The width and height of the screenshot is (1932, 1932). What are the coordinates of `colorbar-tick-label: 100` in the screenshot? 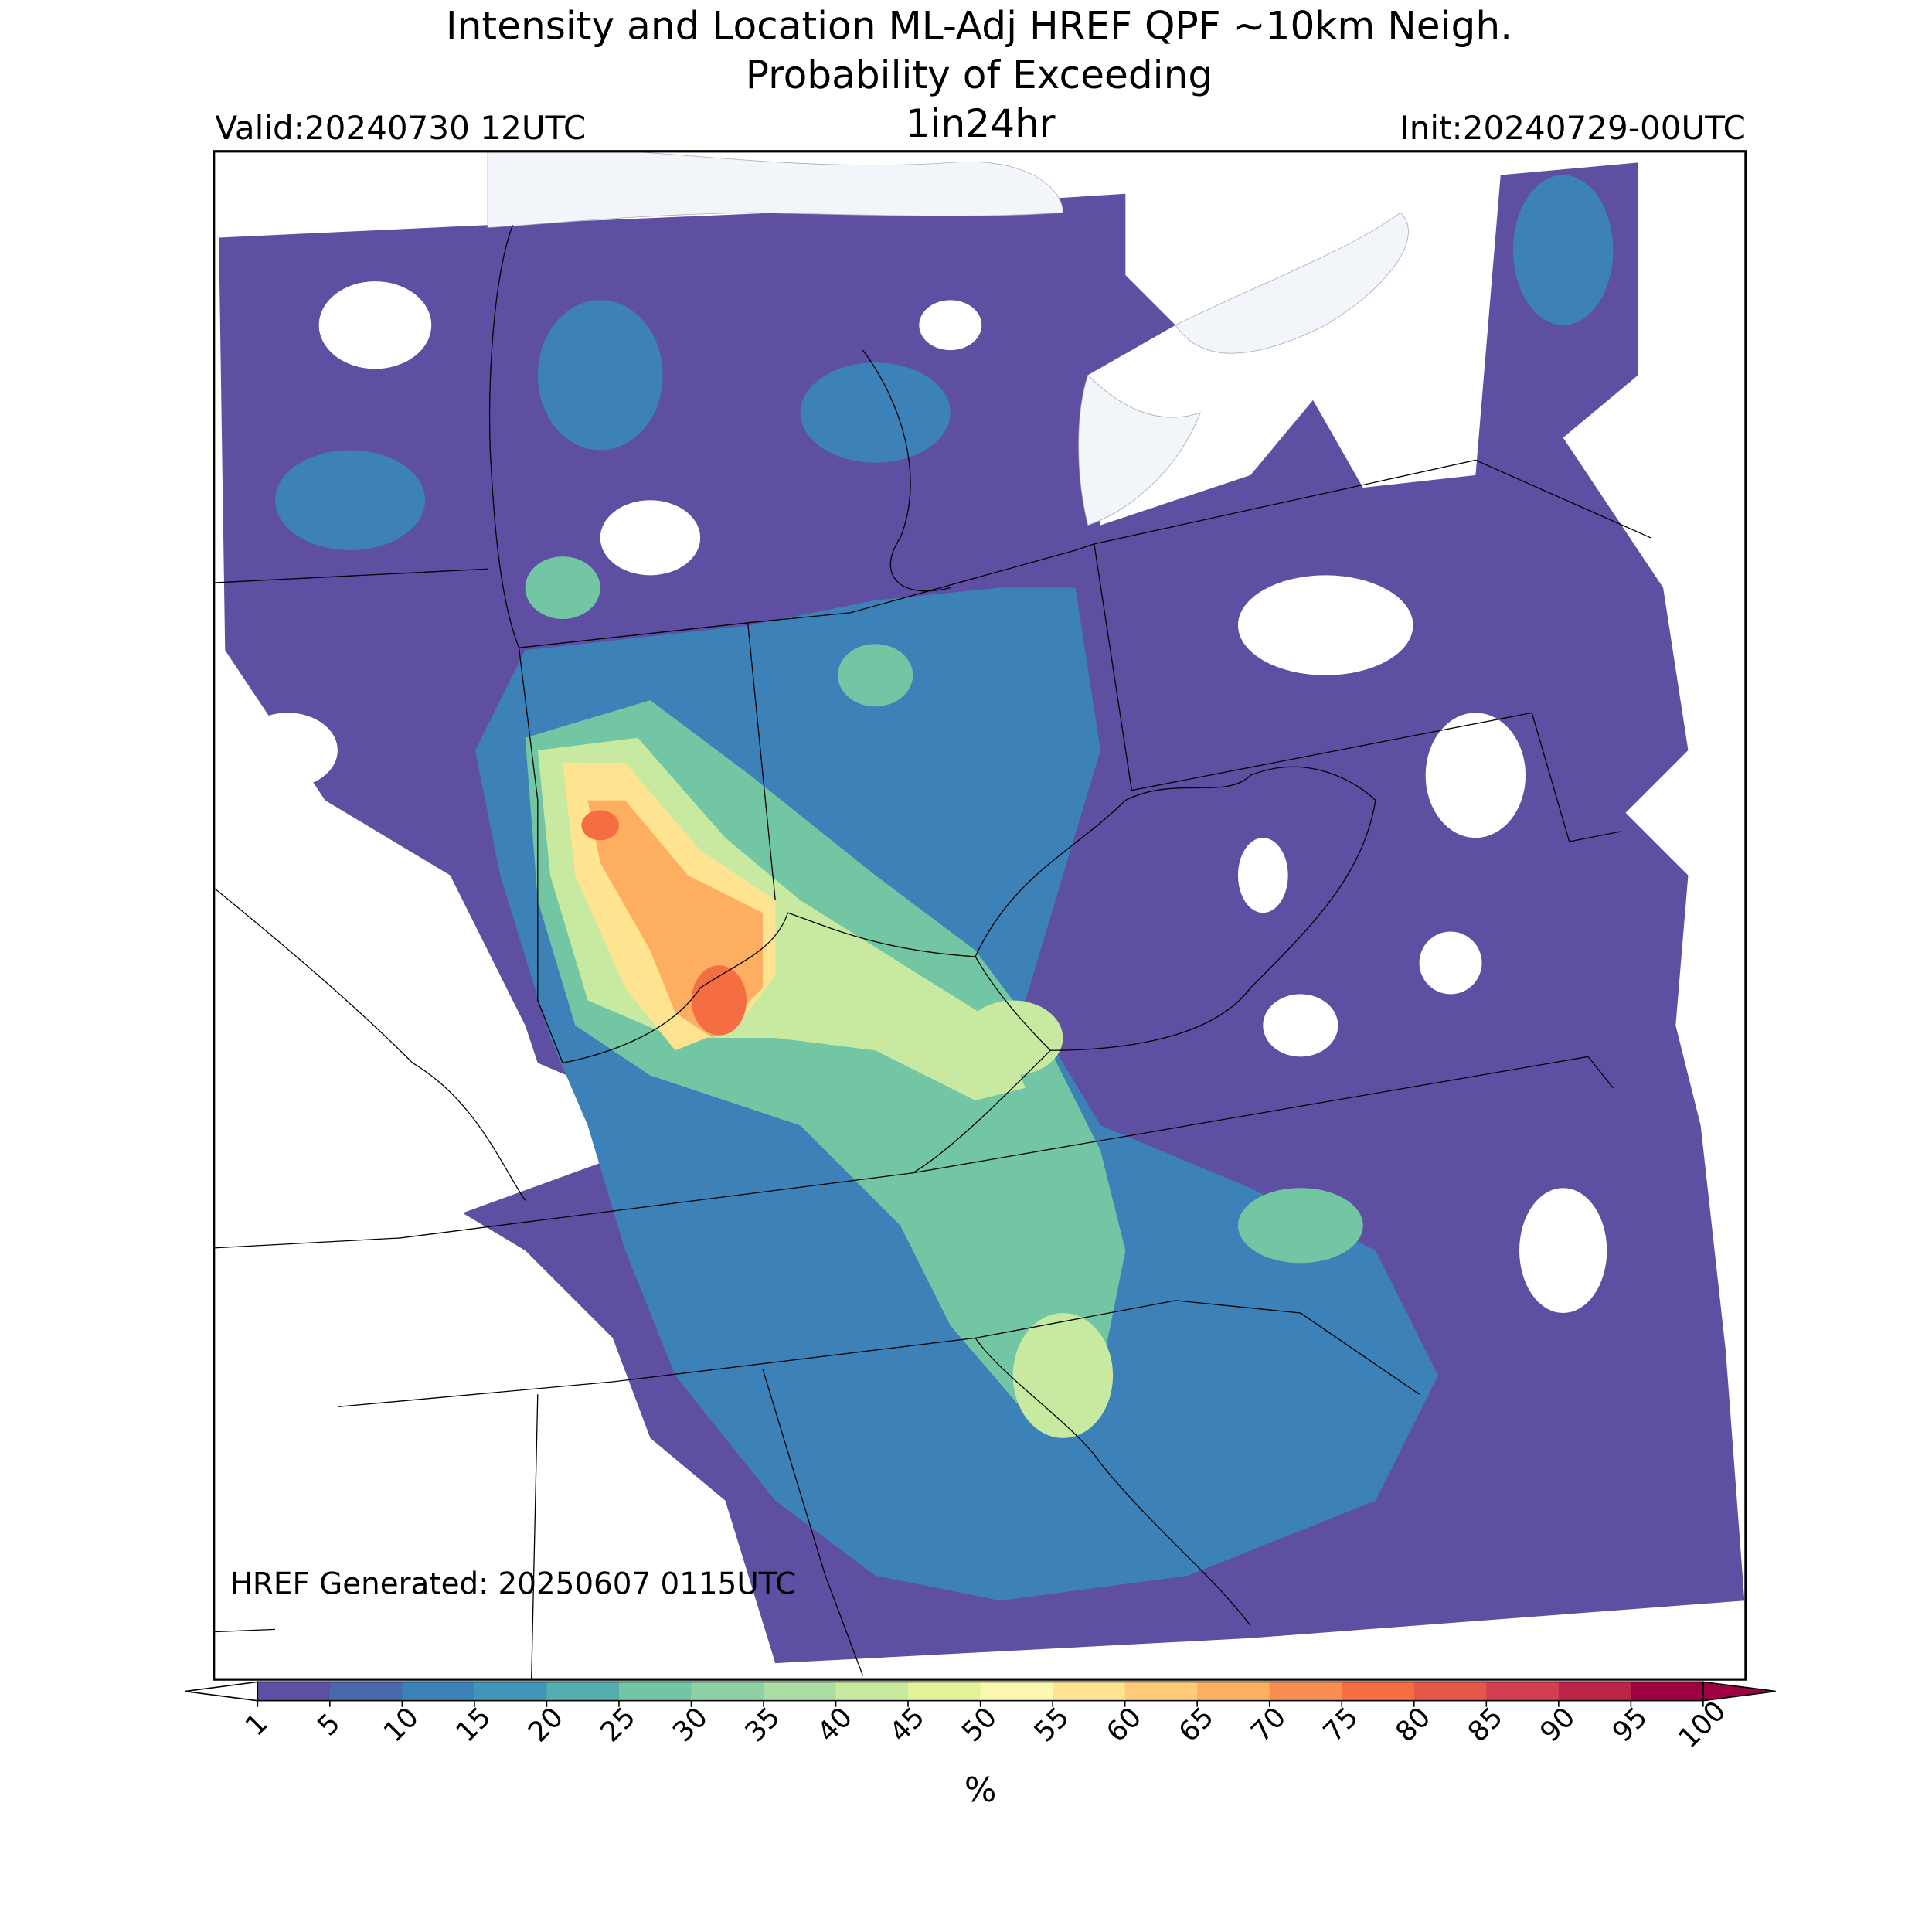 It's located at (1702, 1725).